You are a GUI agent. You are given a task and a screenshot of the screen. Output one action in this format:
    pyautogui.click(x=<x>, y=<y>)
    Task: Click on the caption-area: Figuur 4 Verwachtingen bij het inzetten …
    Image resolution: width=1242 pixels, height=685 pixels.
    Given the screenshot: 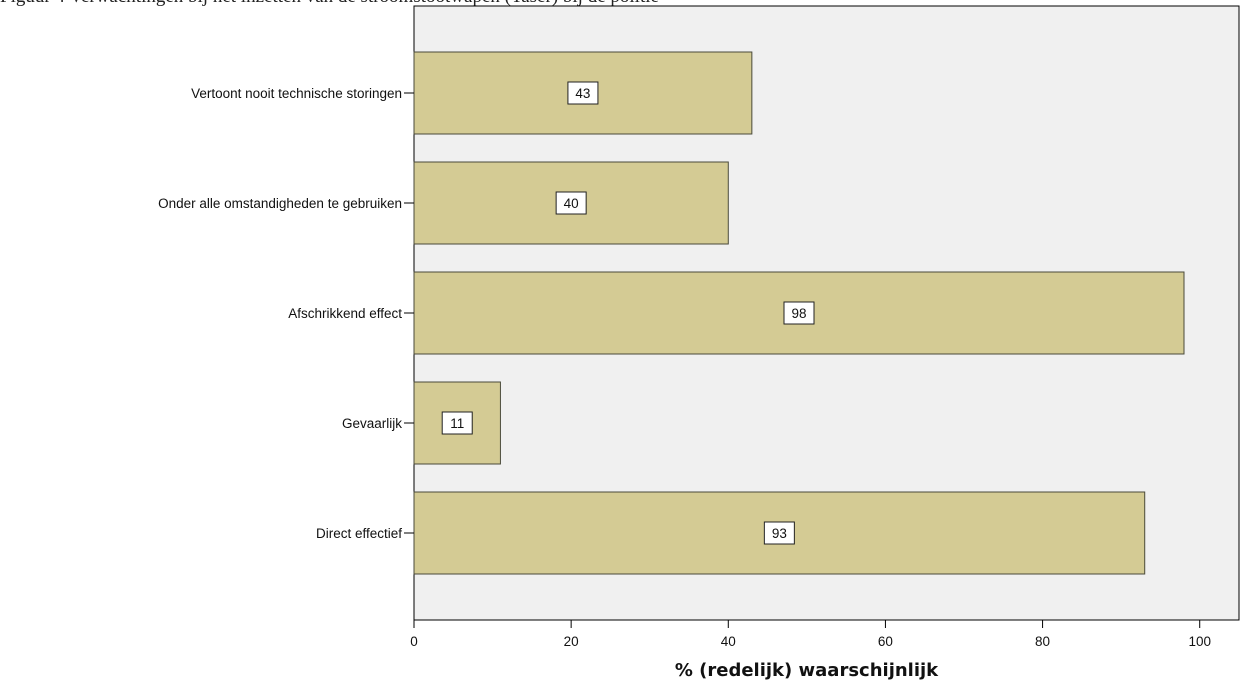 What is the action you would take?
    pyautogui.click(x=621, y=4)
    